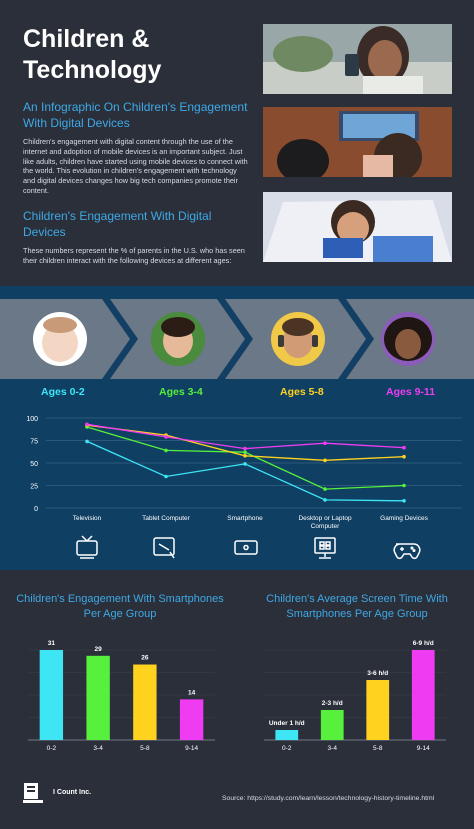 This screenshot has height=829, width=474. What do you see at coordinates (181, 392) in the screenshot?
I see `age-label-3-4: Ages 3-4` at bounding box center [181, 392].